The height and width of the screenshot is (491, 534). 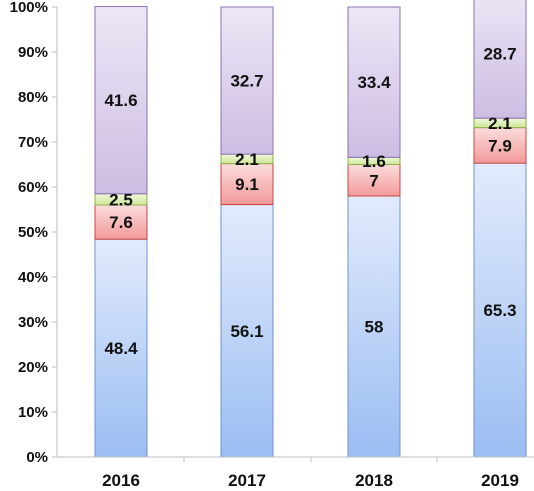 I want to click on bar-segment-2019-s0, so click(x=500, y=310).